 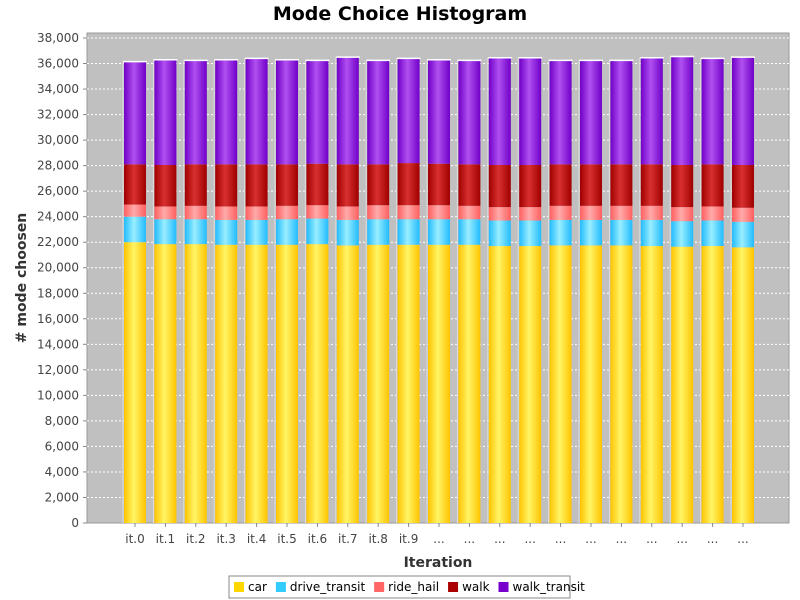 I want to click on y-tick-label: 0, so click(x=75, y=523).